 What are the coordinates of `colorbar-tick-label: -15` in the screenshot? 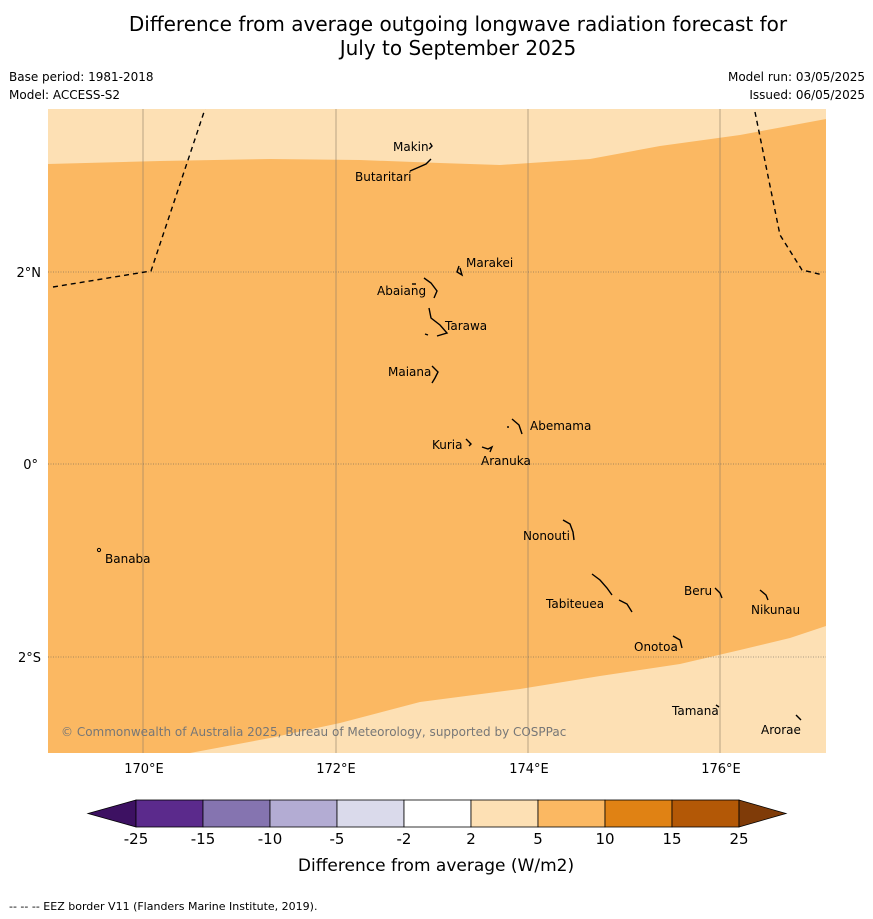 It's located at (203, 839).